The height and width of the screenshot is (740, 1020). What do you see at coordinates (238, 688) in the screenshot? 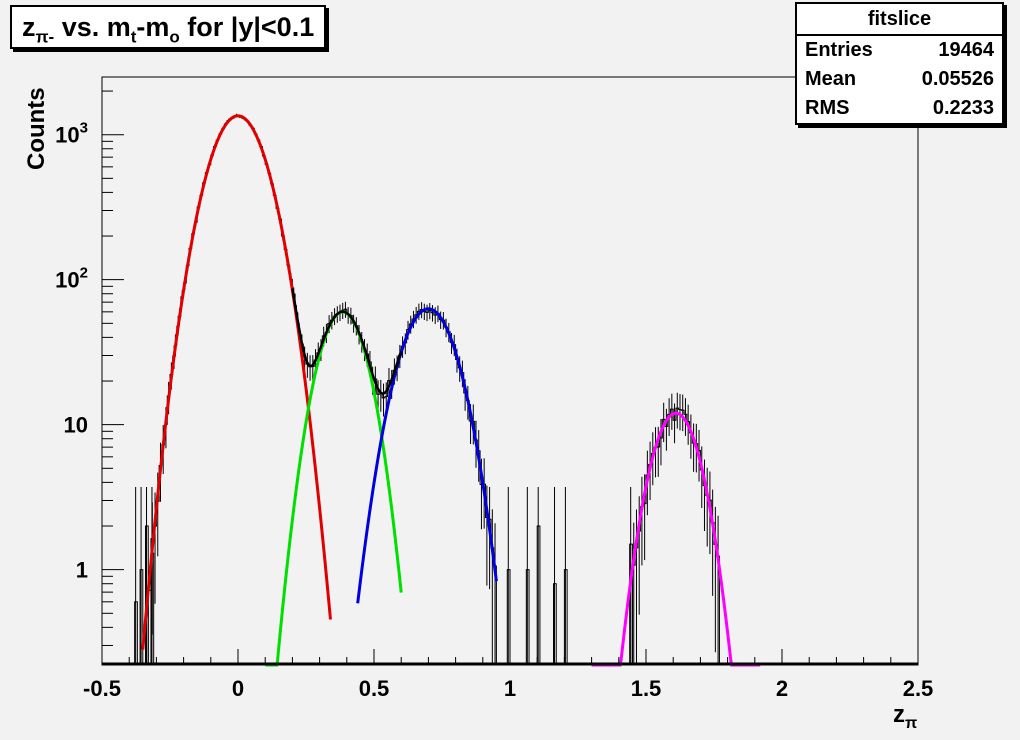
I see `x-tick-label: 0` at bounding box center [238, 688].